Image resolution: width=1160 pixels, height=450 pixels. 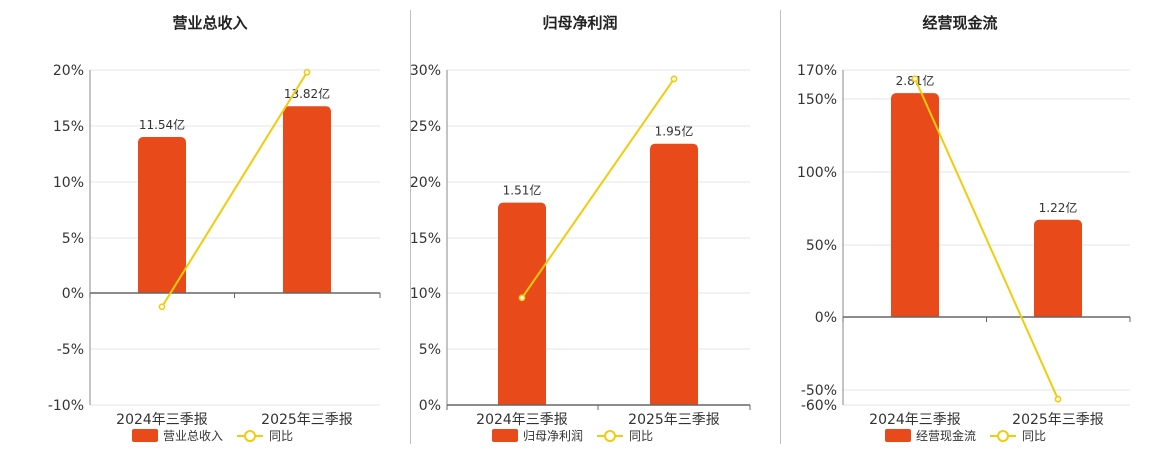 What do you see at coordinates (1034, 436) in the screenshot?
I see `chart3-legend-line-label: 同比` at bounding box center [1034, 436].